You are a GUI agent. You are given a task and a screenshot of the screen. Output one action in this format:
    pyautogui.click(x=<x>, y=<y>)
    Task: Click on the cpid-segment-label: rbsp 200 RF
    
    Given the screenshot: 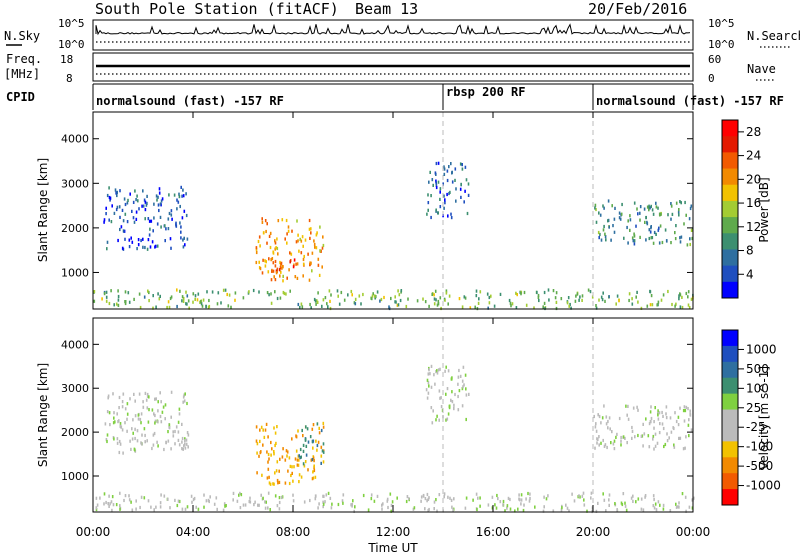 What is the action you would take?
    pyautogui.click(x=485, y=92)
    